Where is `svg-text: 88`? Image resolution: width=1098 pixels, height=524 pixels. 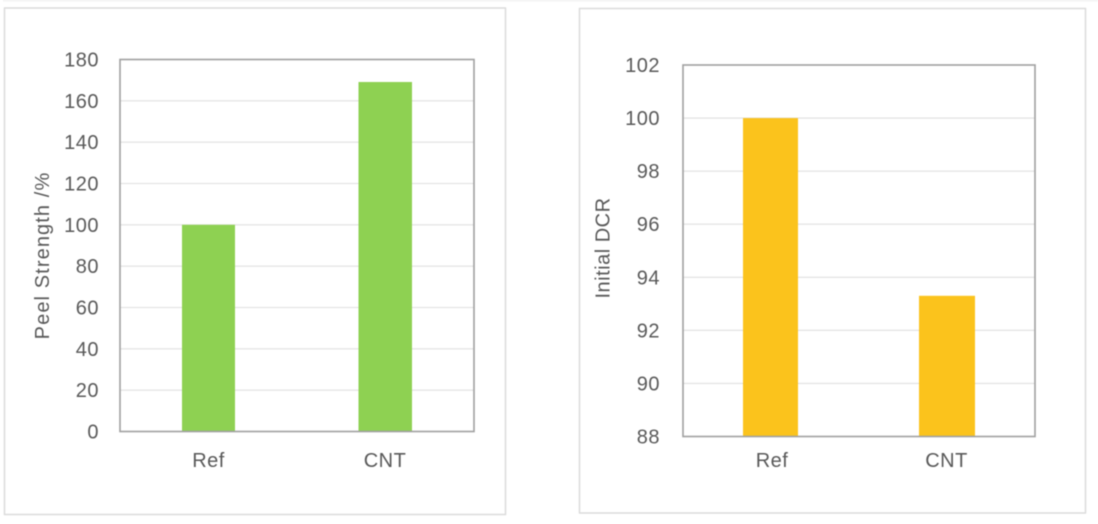 svg-text: 88 is located at coordinates (648, 438).